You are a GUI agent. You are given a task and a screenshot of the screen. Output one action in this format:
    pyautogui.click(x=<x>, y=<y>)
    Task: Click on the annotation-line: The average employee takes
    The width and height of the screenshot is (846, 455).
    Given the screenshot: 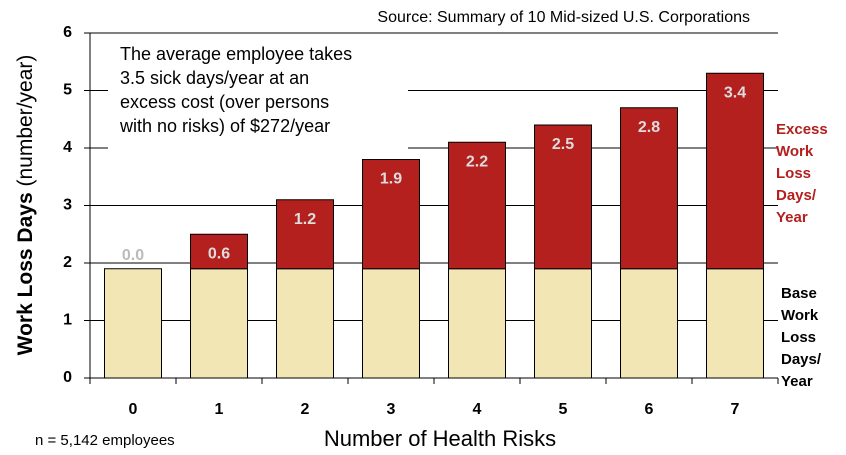 What is the action you would take?
    pyautogui.click(x=236, y=54)
    